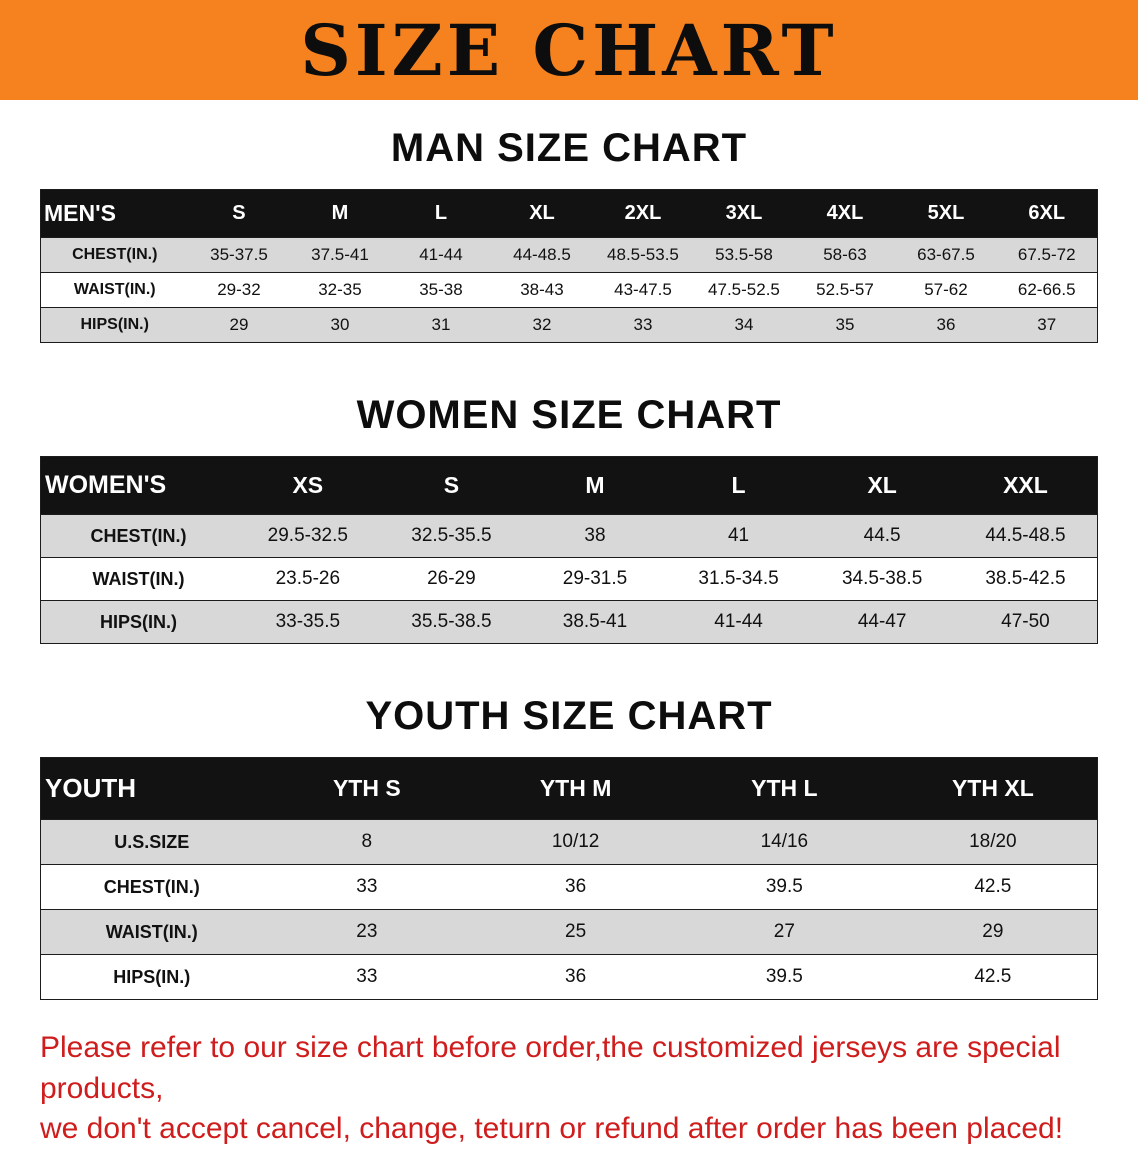 The width and height of the screenshot is (1138, 1150). What do you see at coordinates (151, 788) in the screenshot?
I see `table-corner-label: YOUTH` at bounding box center [151, 788].